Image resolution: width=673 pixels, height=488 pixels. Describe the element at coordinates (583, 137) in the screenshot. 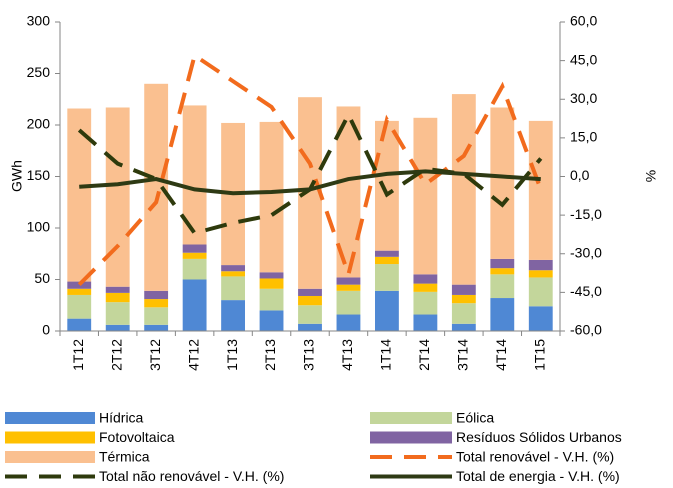

I see `y2-tick-label: 15,0` at that location.